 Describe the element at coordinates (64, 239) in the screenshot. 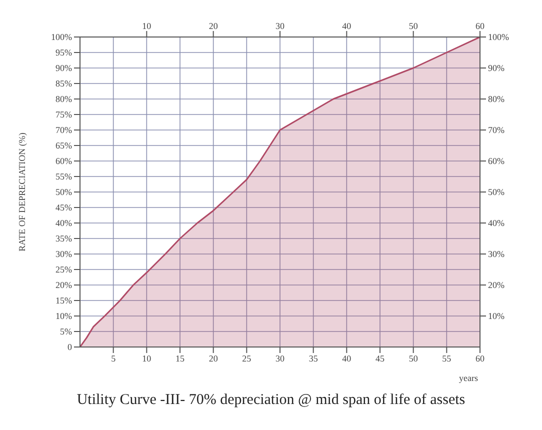

I see `y-tick-label: 35%` at that location.